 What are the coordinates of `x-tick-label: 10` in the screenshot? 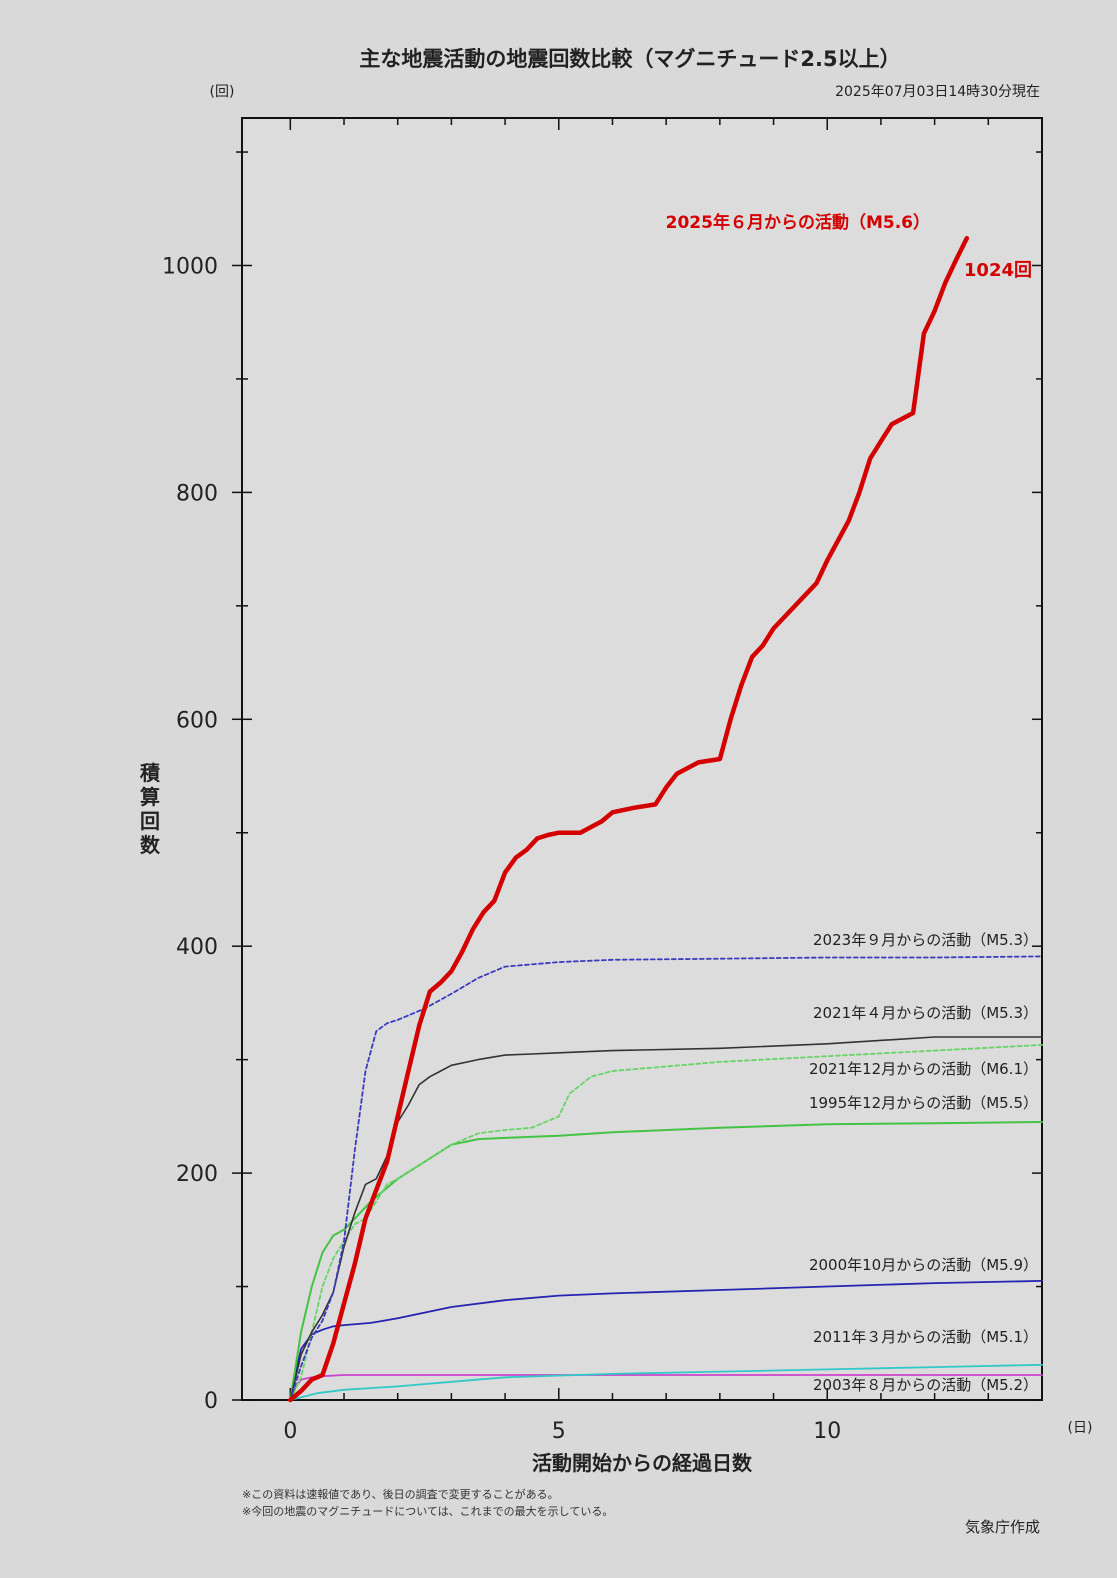 It's located at (827, 1431).